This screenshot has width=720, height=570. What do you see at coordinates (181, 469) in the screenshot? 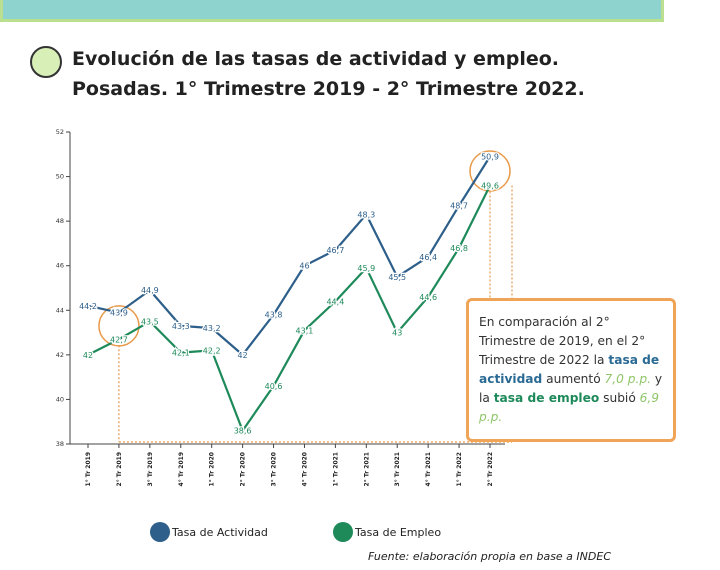
I see `x-tick-label: 4° Tr 2019` at bounding box center [181, 469].